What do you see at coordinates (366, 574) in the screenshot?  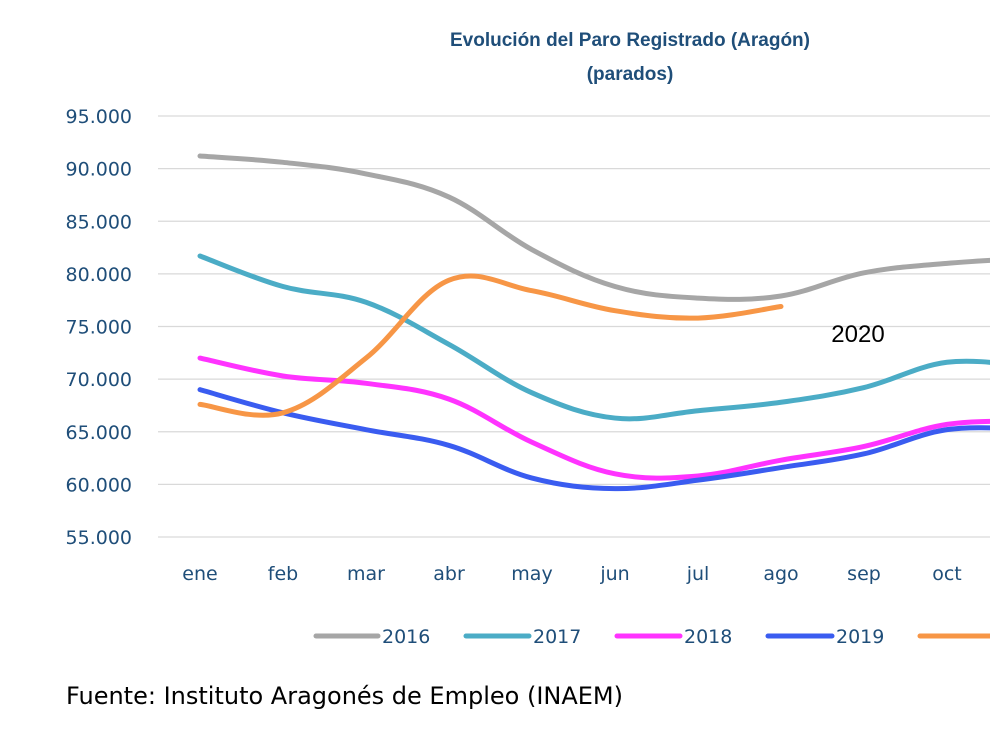 I see `x-tick-label: mar` at bounding box center [366, 574].